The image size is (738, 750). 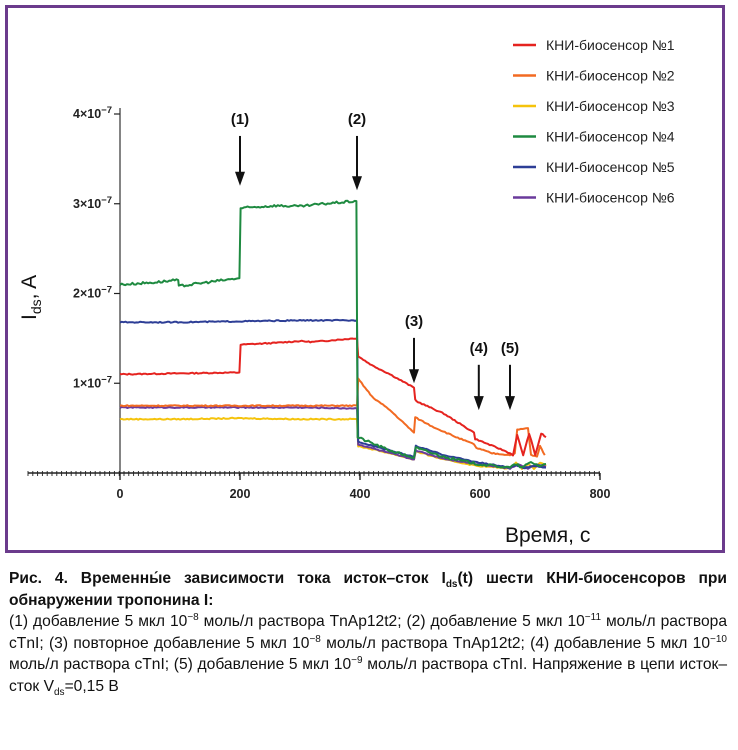 What do you see at coordinates (718, 639) in the screenshot?
I see `caption-segment: −10` at bounding box center [718, 639].